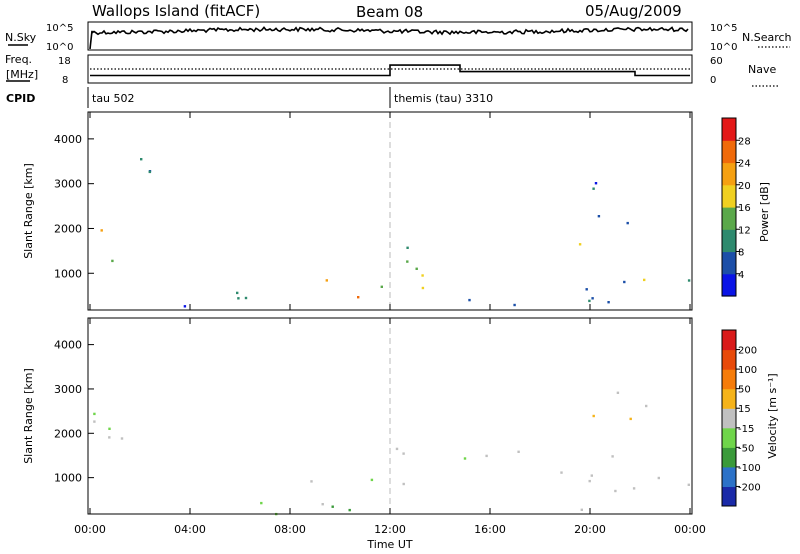 The image size is (800, 554). What do you see at coordinates (746, 429) in the screenshot?
I see `colorbar-tick-label: -15` at bounding box center [746, 429].